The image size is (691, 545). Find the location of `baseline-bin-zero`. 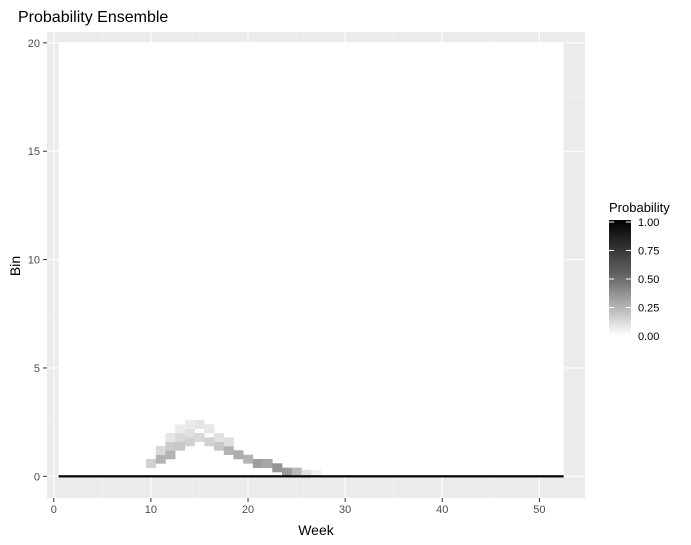

baseline-bin-zero is located at coordinates (311, 476).